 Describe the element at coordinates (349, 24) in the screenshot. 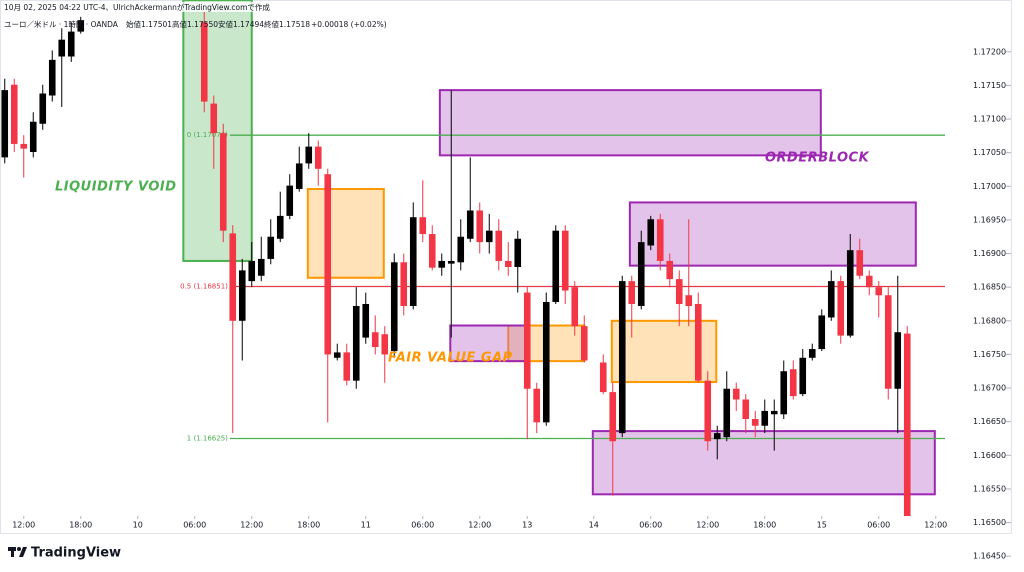

I see `ohlc-change: +0.00018 (+0.02%)` at that location.